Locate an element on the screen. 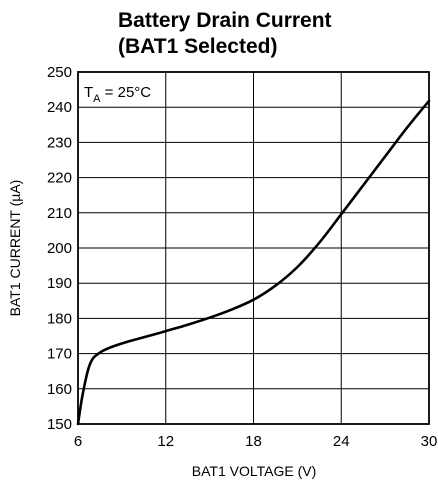  x-axis-label: BAT1 VOLTAGE (V) is located at coordinates (254, 471).